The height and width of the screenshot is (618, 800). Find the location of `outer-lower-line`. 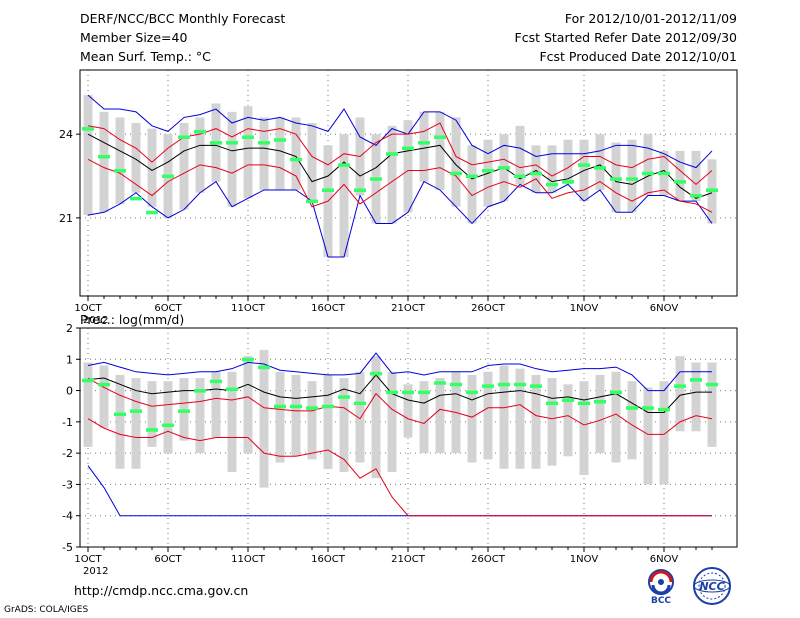

outer-lower-line is located at coordinates (400, 219).